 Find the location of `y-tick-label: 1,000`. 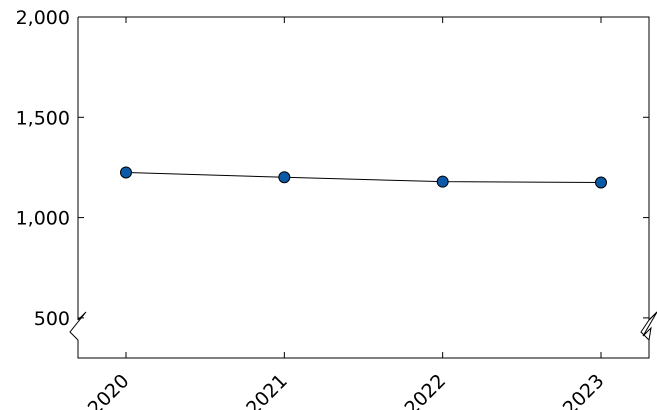

y-tick-label: 1,000 is located at coordinates (43, 219).